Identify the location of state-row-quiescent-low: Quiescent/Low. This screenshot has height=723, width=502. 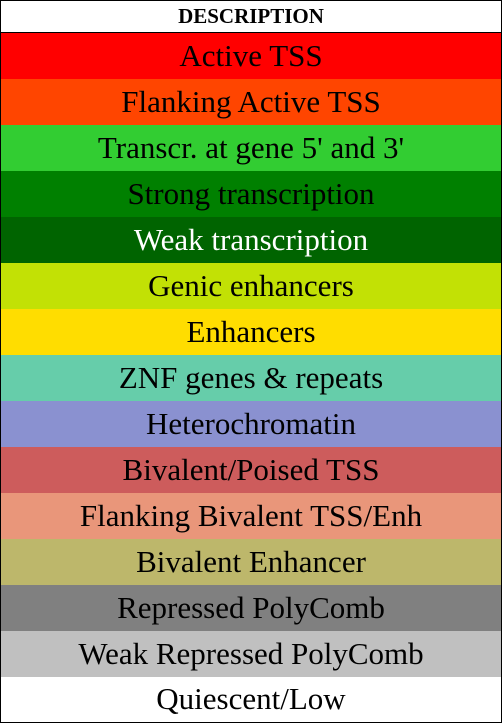
(251, 698).